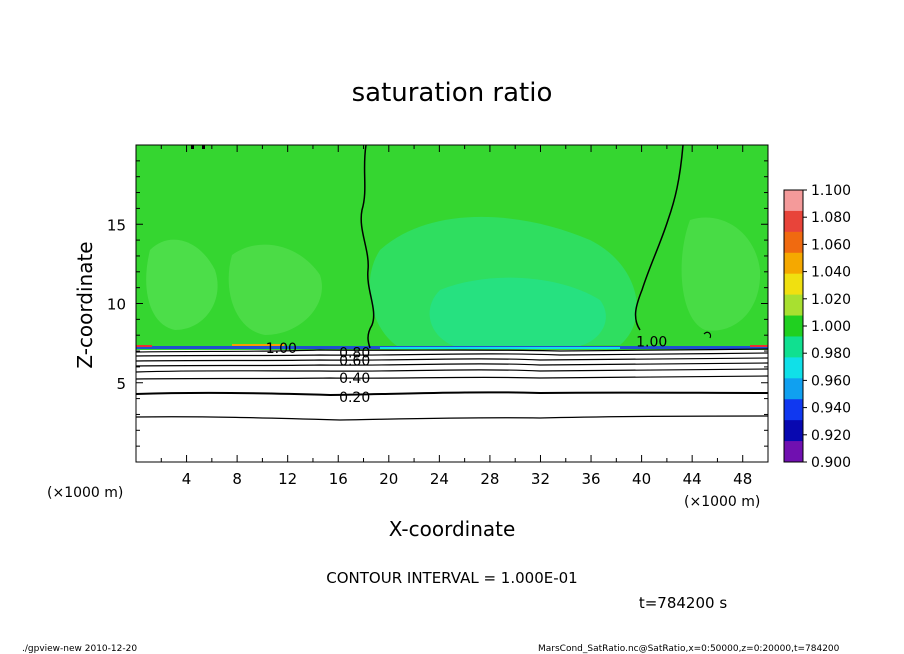 Image resolution: width=904 pixels, height=654 pixels. What do you see at coordinates (85, 493) in the screenshot?
I see `x-unit-label-left: (×1000 m)` at bounding box center [85, 493].